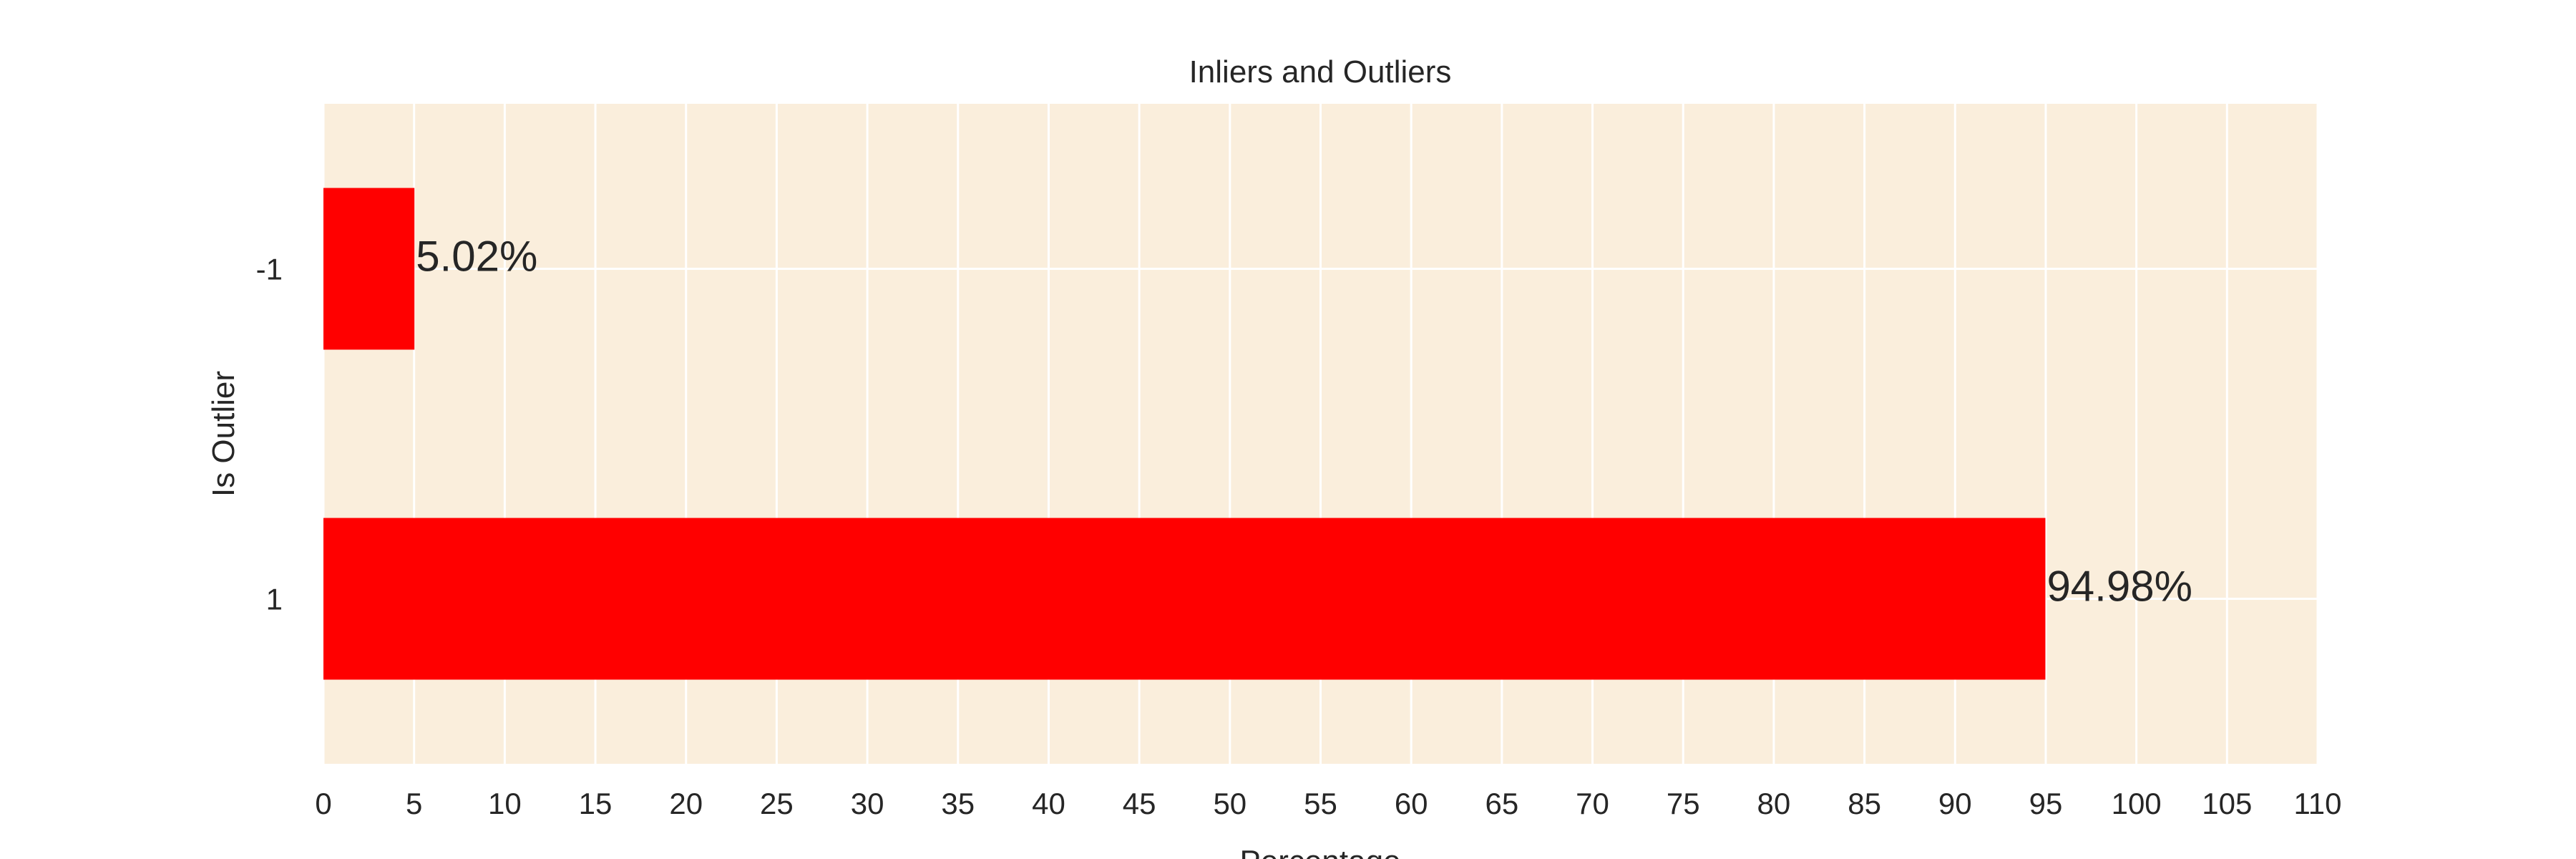 The height and width of the screenshot is (859, 2576). What do you see at coordinates (1683, 803) in the screenshot?
I see `x-tick-label: 75` at bounding box center [1683, 803].